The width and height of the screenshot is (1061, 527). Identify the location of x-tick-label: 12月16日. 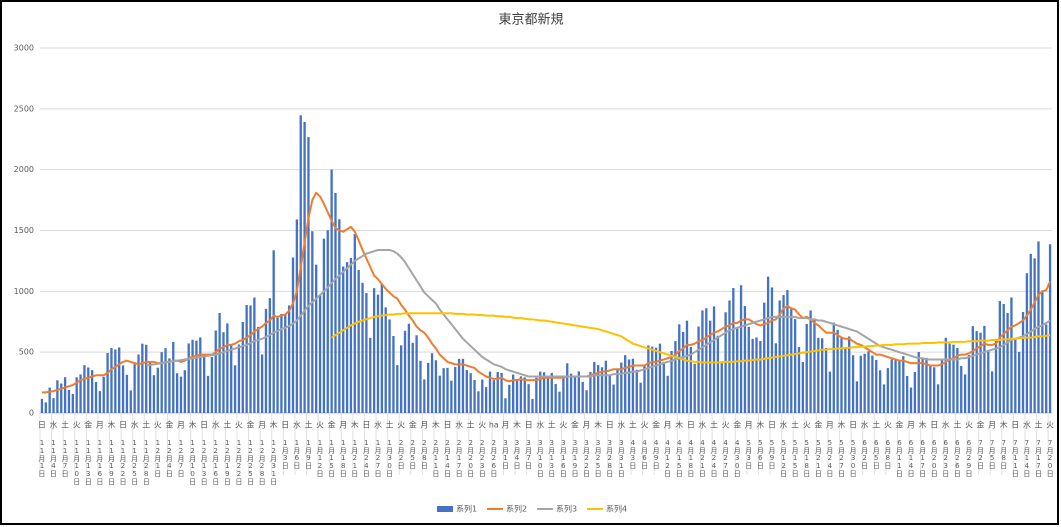
(216, 462).